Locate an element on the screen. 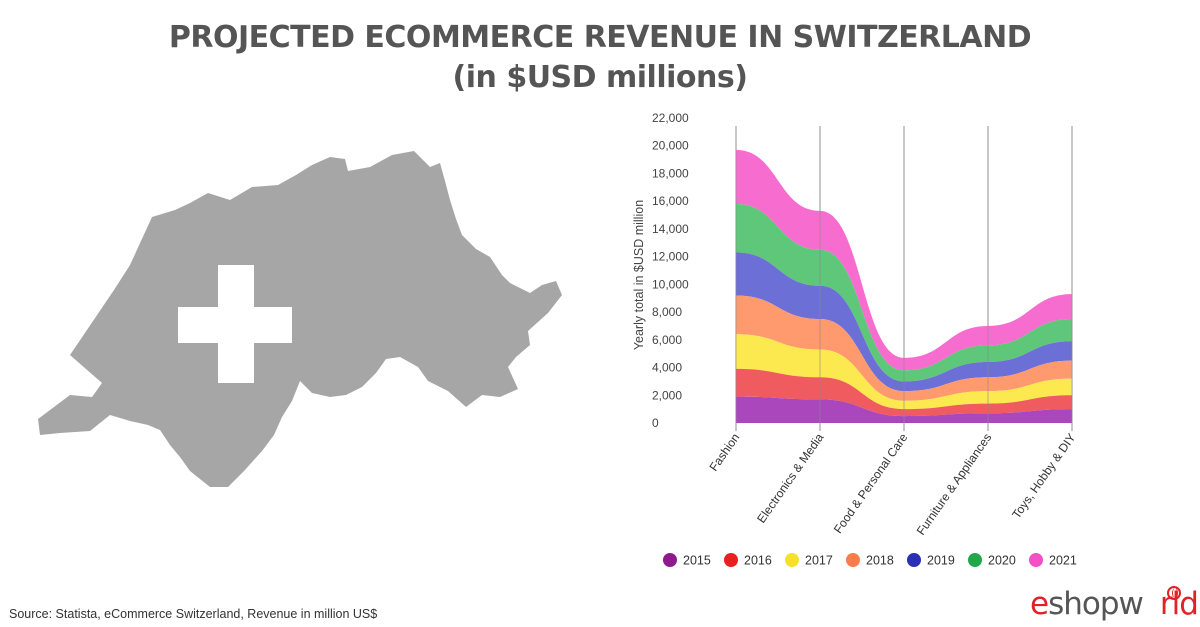  y-tick-label: 22,000 is located at coordinates (670, 118).